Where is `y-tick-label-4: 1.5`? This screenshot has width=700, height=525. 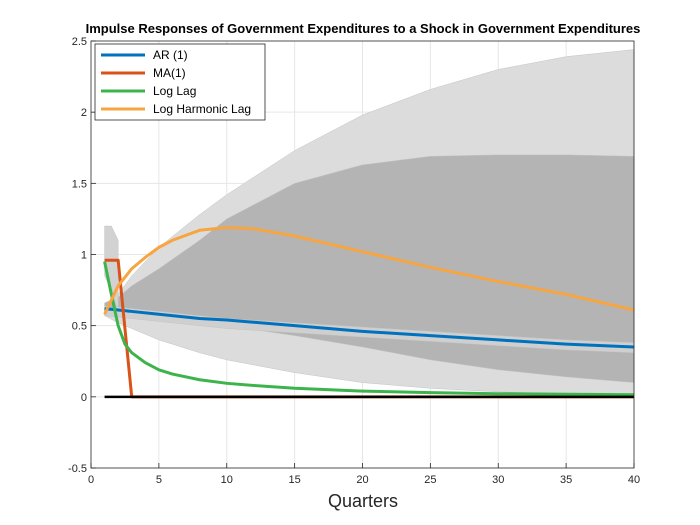 y-tick-label-4: 1.5 is located at coordinates (79, 184).